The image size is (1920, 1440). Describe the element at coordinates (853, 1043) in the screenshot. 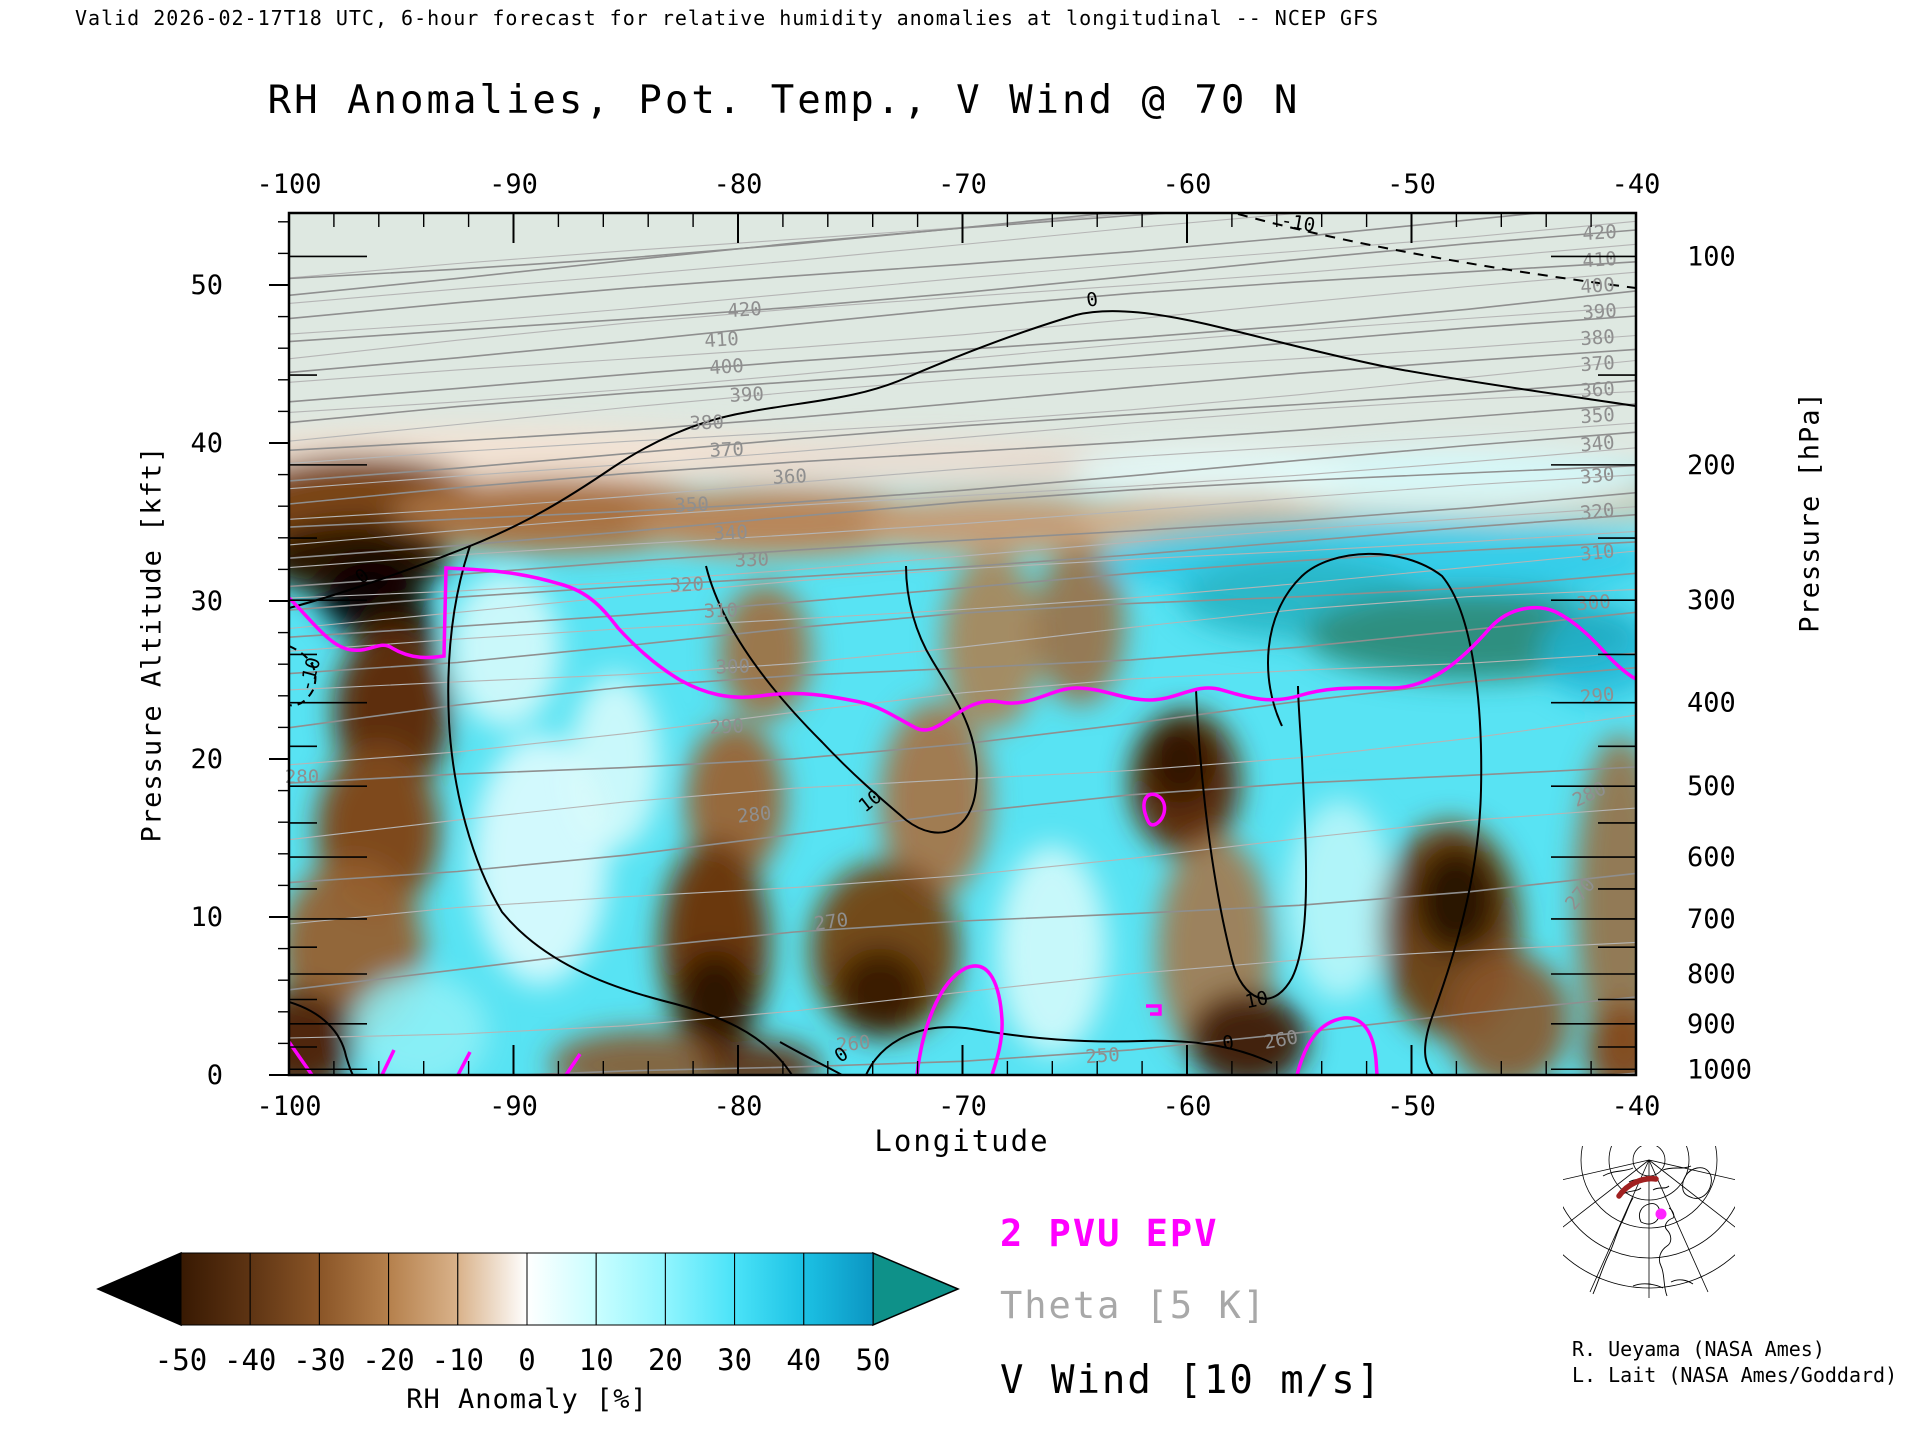

I see `theta-contour-label: 260` at that location.